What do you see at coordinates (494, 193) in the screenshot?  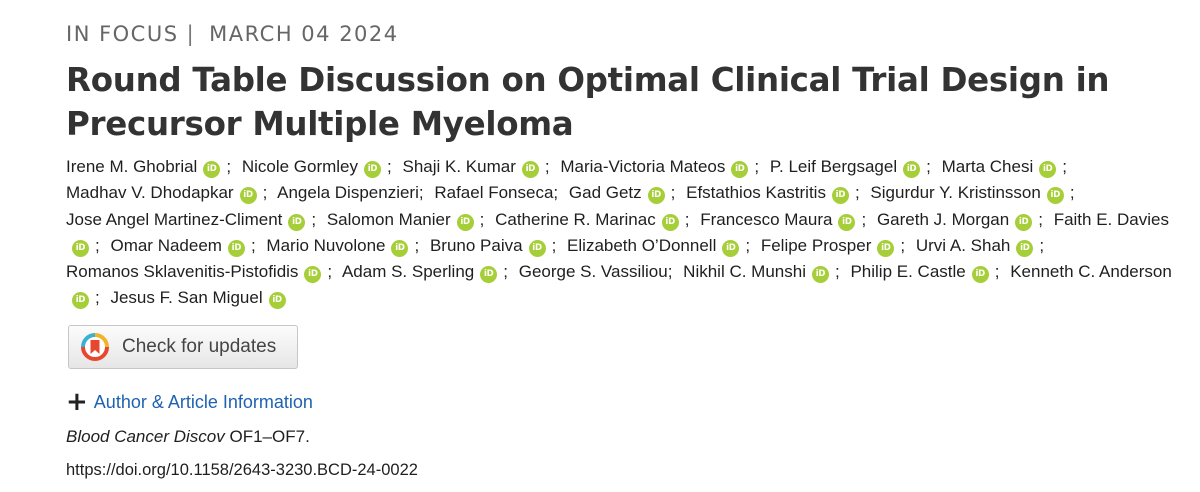 I see `author-name: Rafael Fonseca` at bounding box center [494, 193].